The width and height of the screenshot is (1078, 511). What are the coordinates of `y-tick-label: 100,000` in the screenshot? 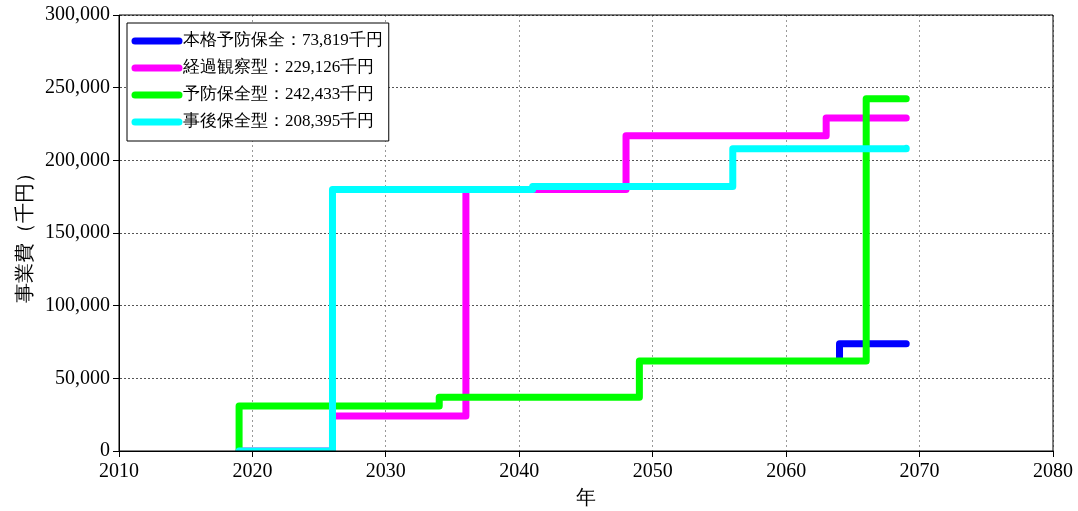 It's located at (77, 303).